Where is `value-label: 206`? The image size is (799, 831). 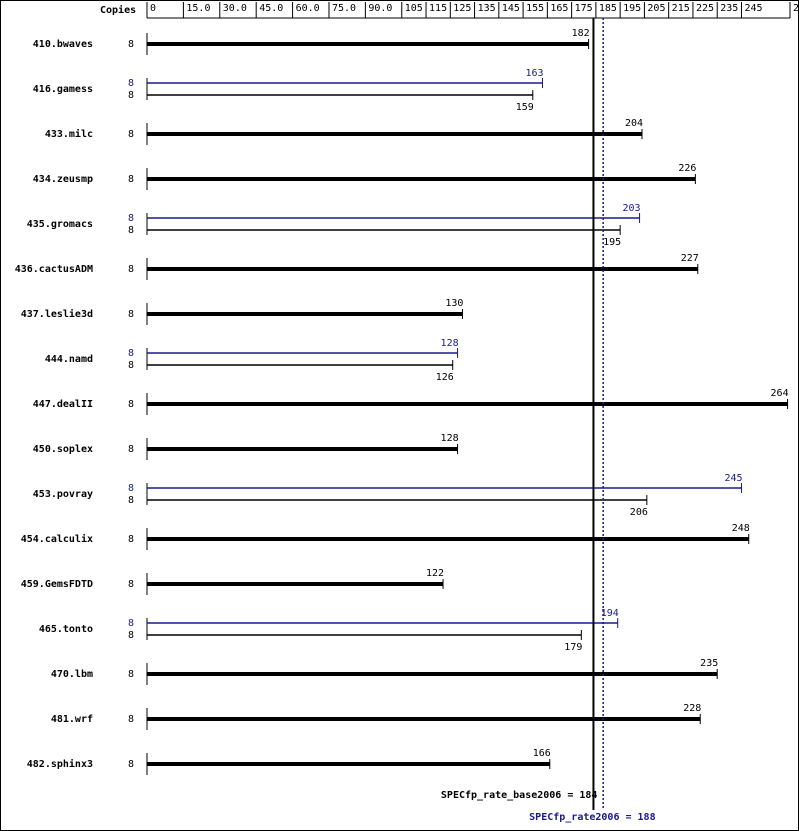 value-label: 206 is located at coordinates (639, 512).